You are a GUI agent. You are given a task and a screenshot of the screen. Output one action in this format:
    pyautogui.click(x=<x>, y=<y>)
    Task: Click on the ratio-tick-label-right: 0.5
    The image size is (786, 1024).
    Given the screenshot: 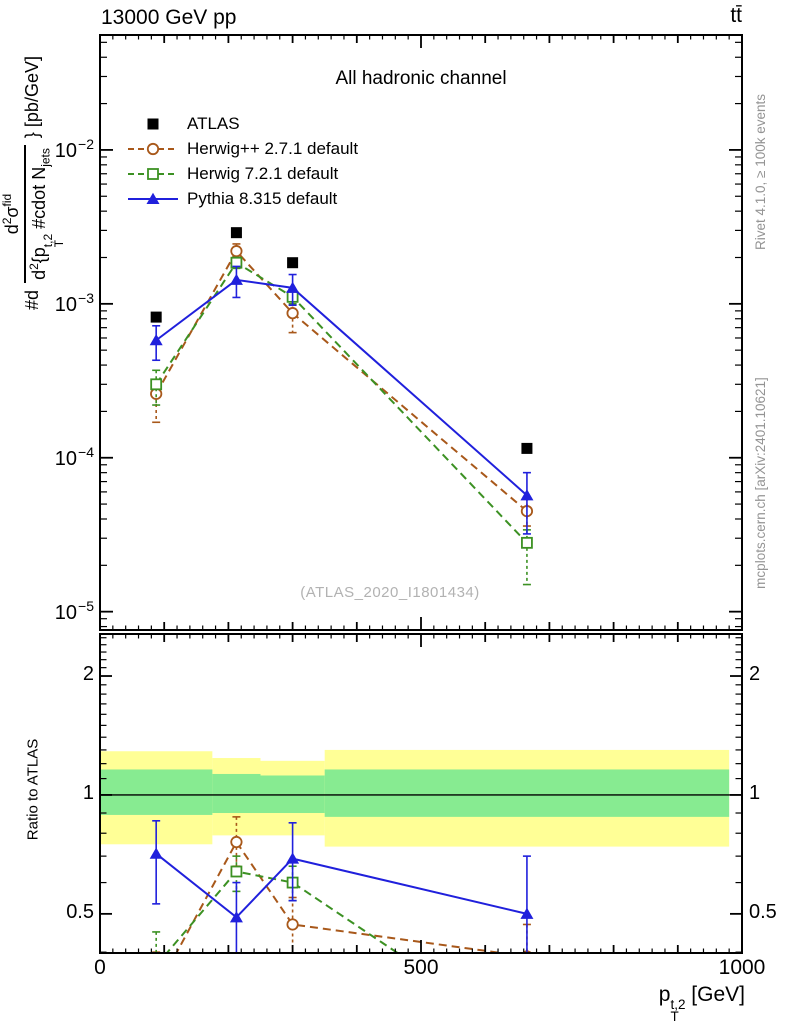 What is the action you would take?
    pyautogui.click(x=763, y=911)
    